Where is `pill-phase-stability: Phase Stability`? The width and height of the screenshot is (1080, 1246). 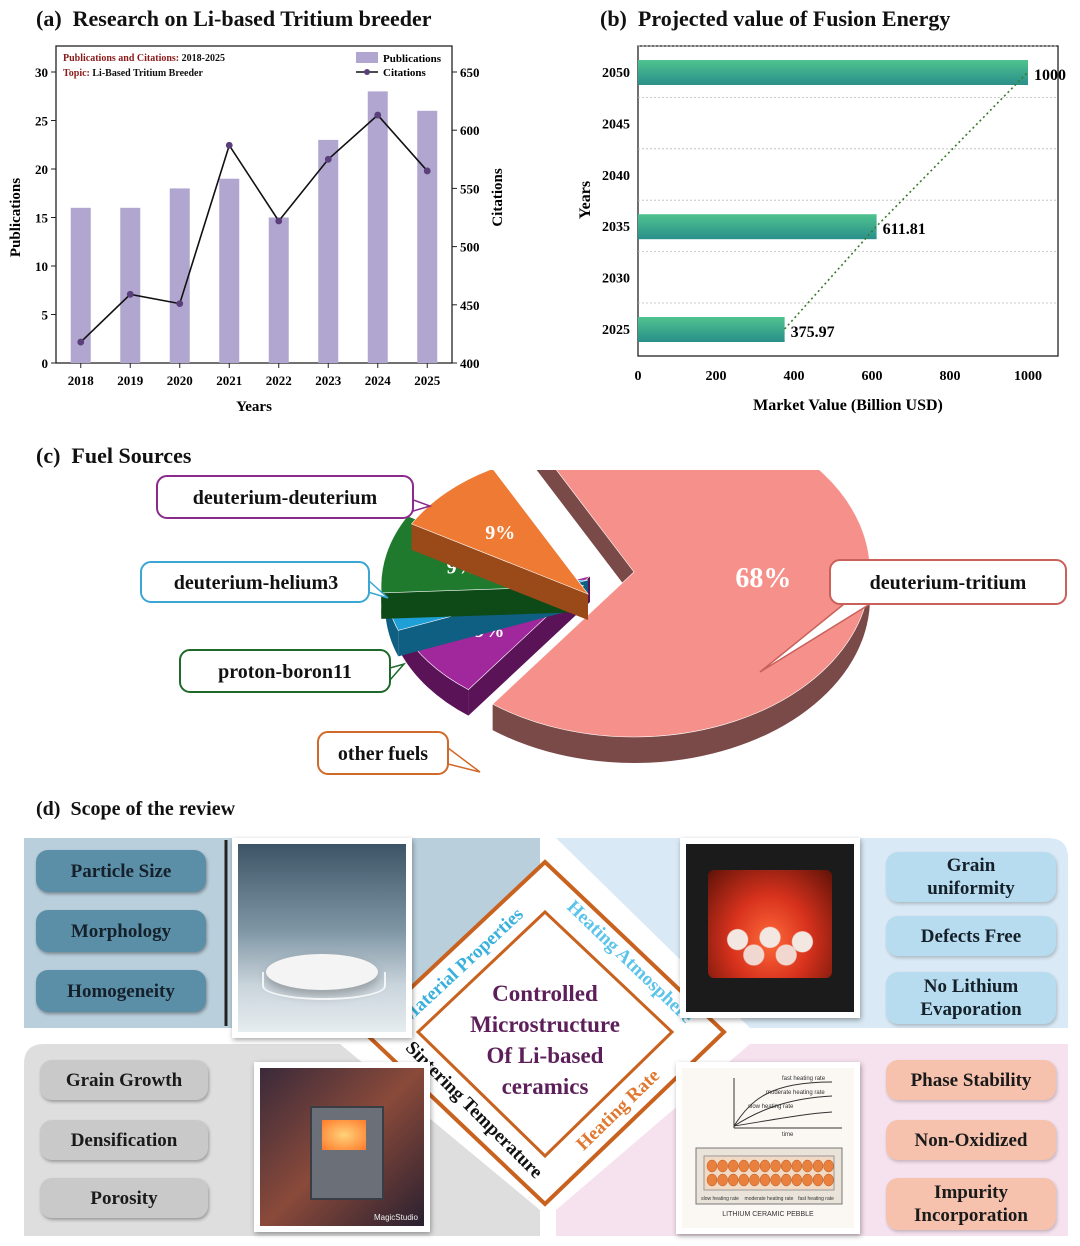 pill-phase-stability: Phase Stability is located at coordinates (971, 1080).